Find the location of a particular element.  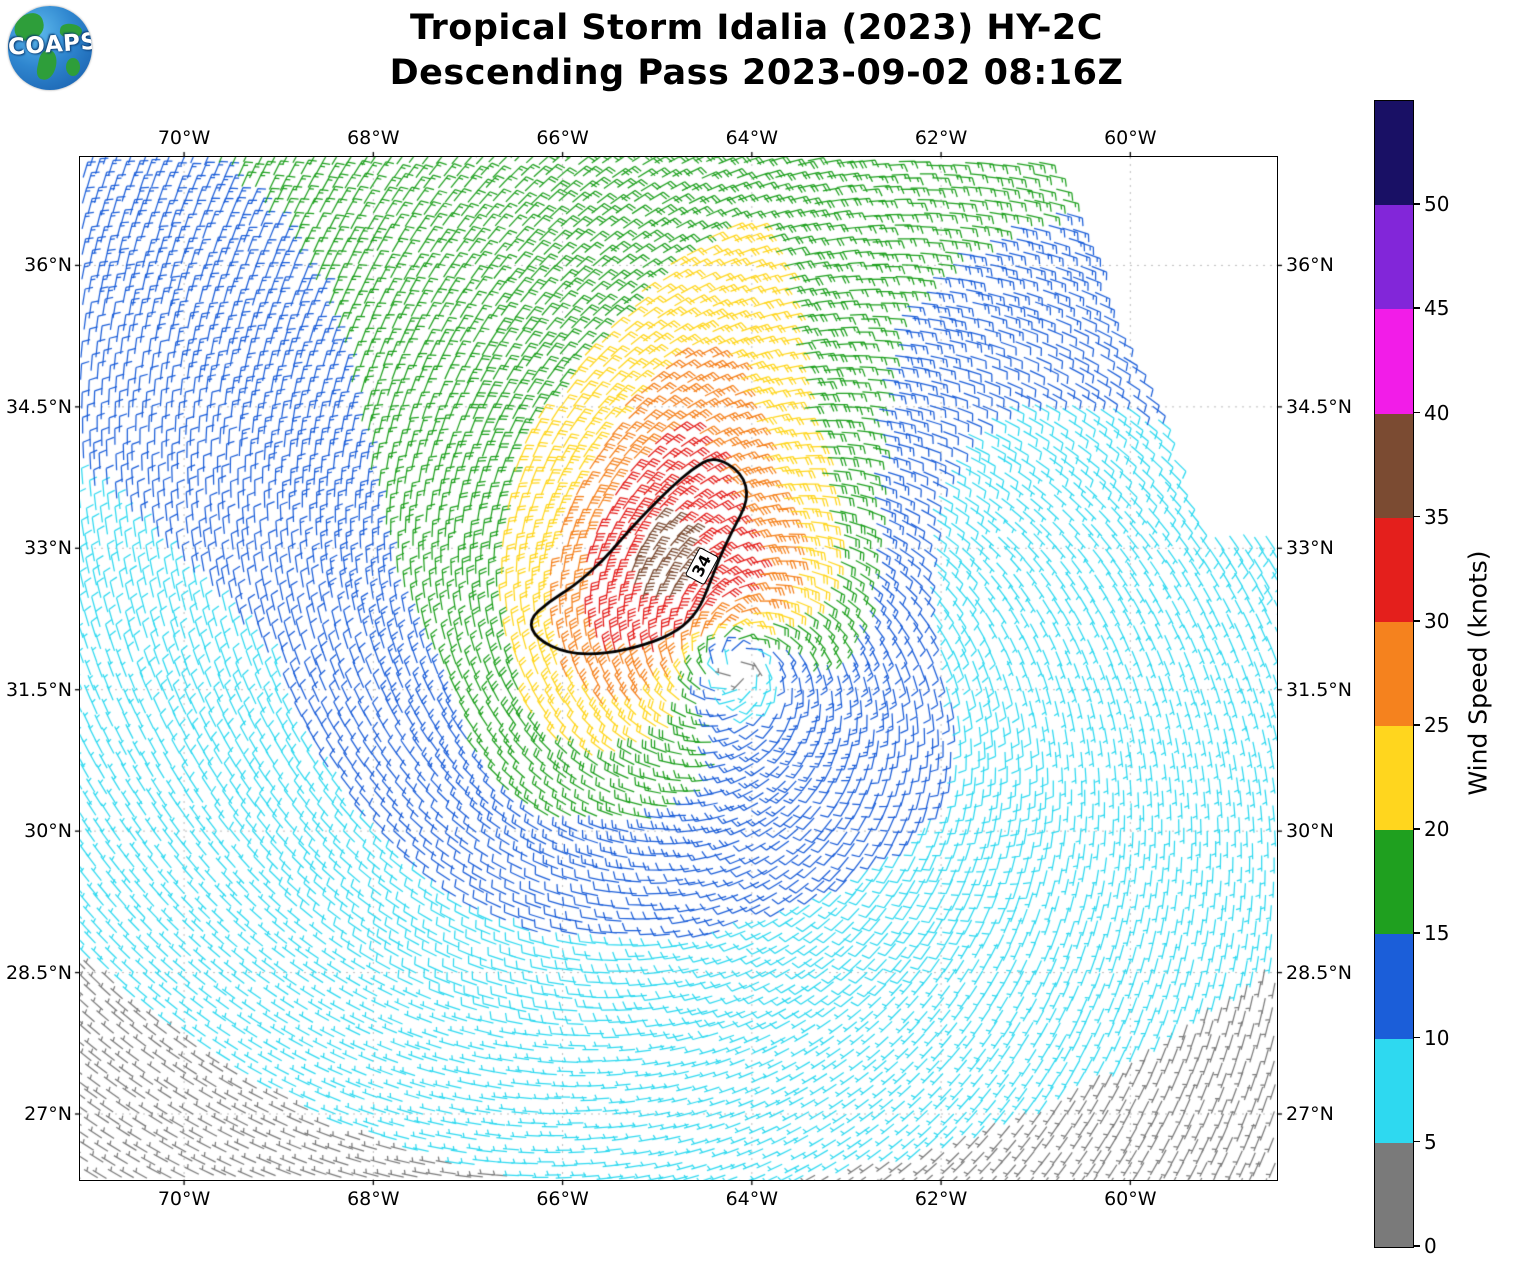

colorbar-tick-15: 15 is located at coordinates (1437, 933).